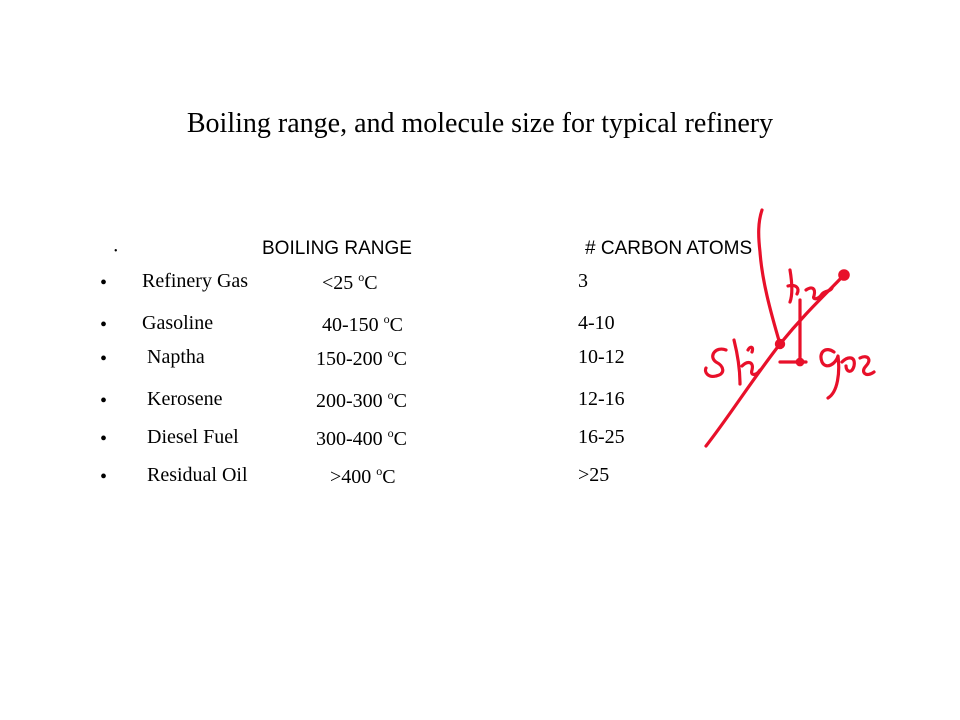  Describe the element at coordinates (800, 362) in the screenshot. I see `state-point-dot` at that location.